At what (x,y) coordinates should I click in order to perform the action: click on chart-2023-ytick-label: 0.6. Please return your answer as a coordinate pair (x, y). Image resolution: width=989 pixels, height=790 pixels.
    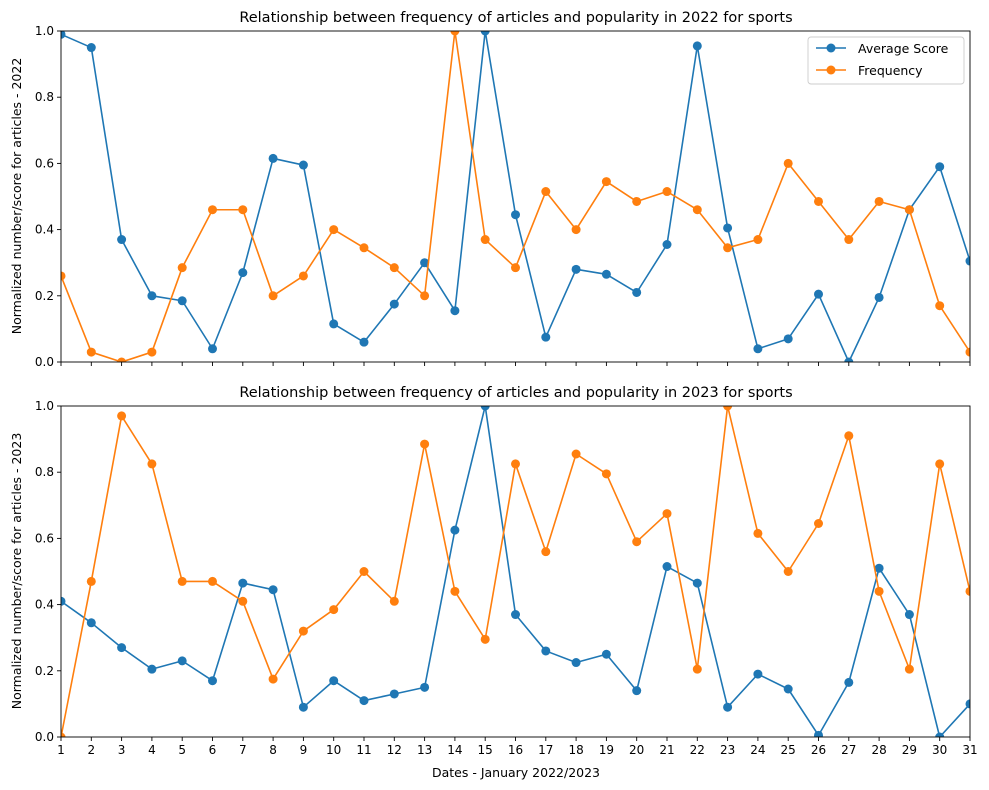
    Looking at the image, I should click on (44, 538).